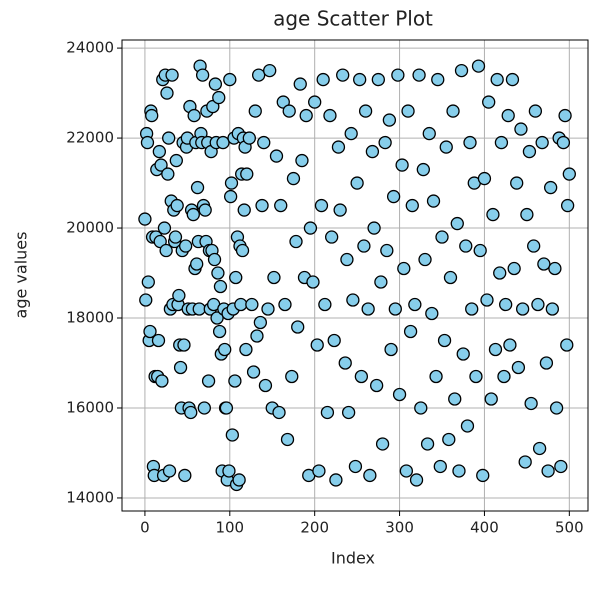 This screenshot has width=610, height=596. Describe the element at coordinates (90, 318) in the screenshot. I see `y-tick-label: 18000` at that location.